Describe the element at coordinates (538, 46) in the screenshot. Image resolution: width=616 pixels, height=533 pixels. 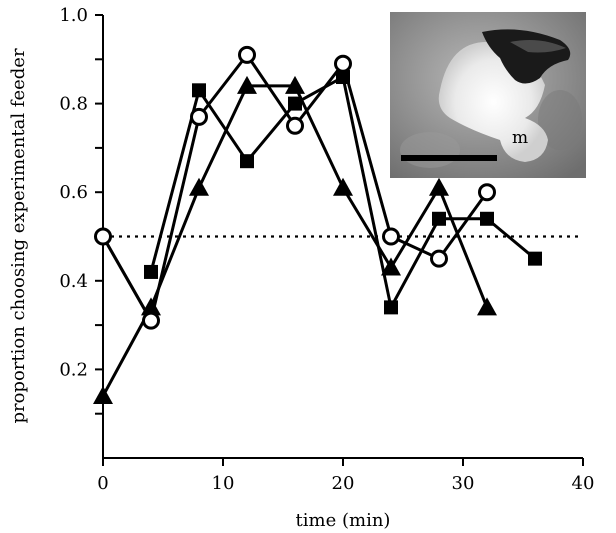
I see `bee-wing-icon` at that location.